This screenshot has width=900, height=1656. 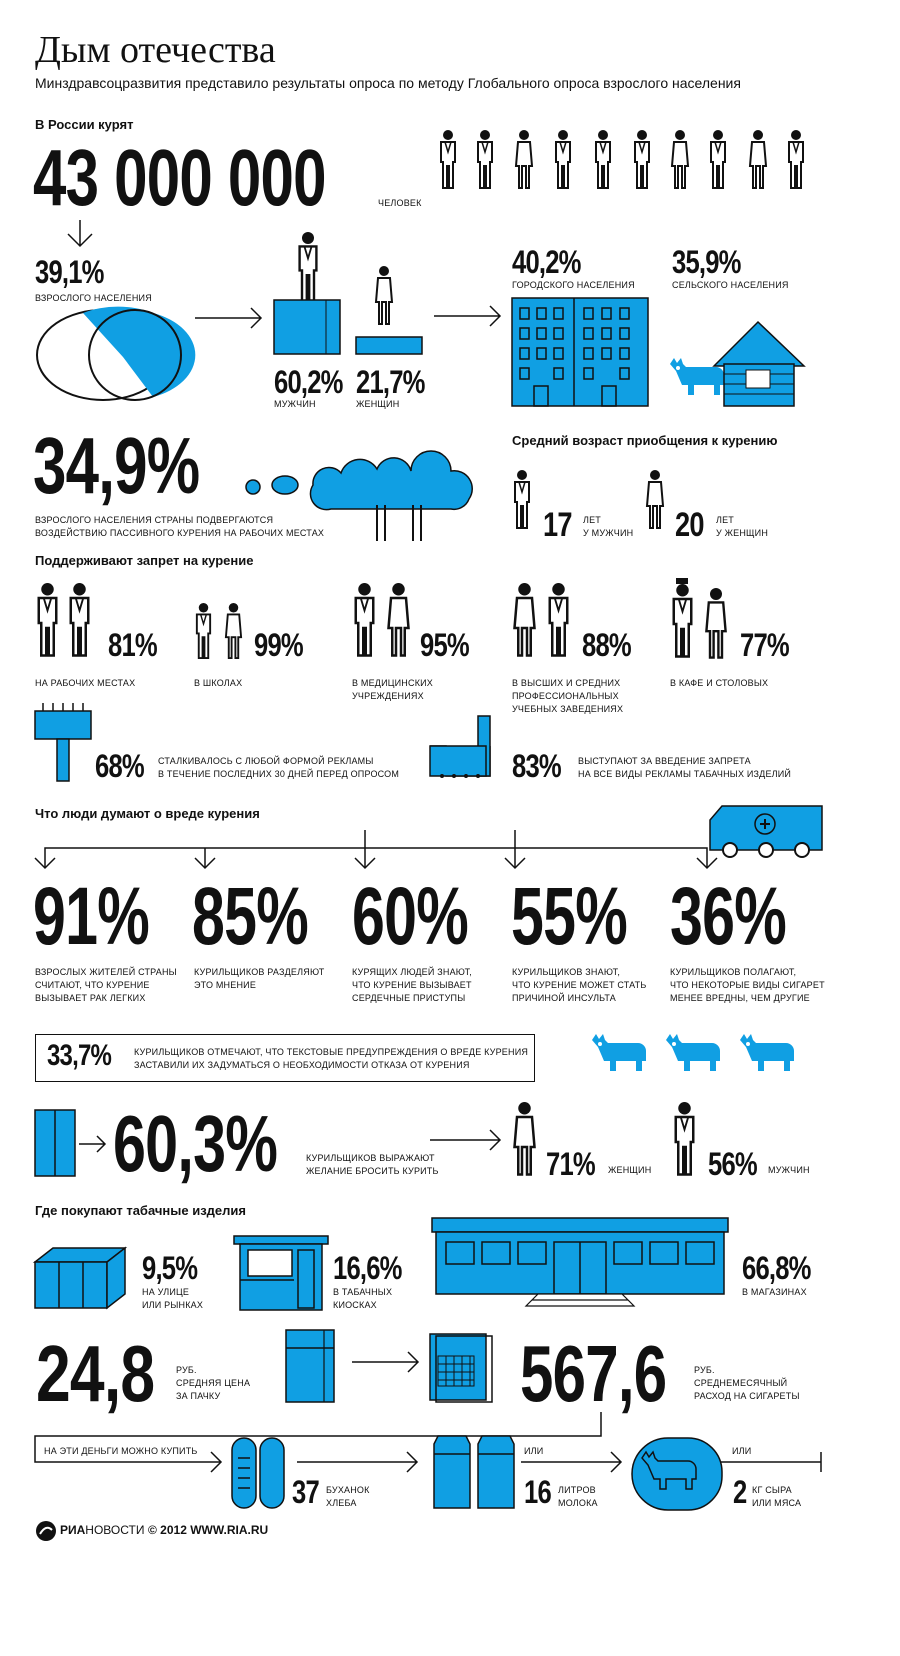 I want to click on age-women-label-1: лет, so click(x=725, y=520).